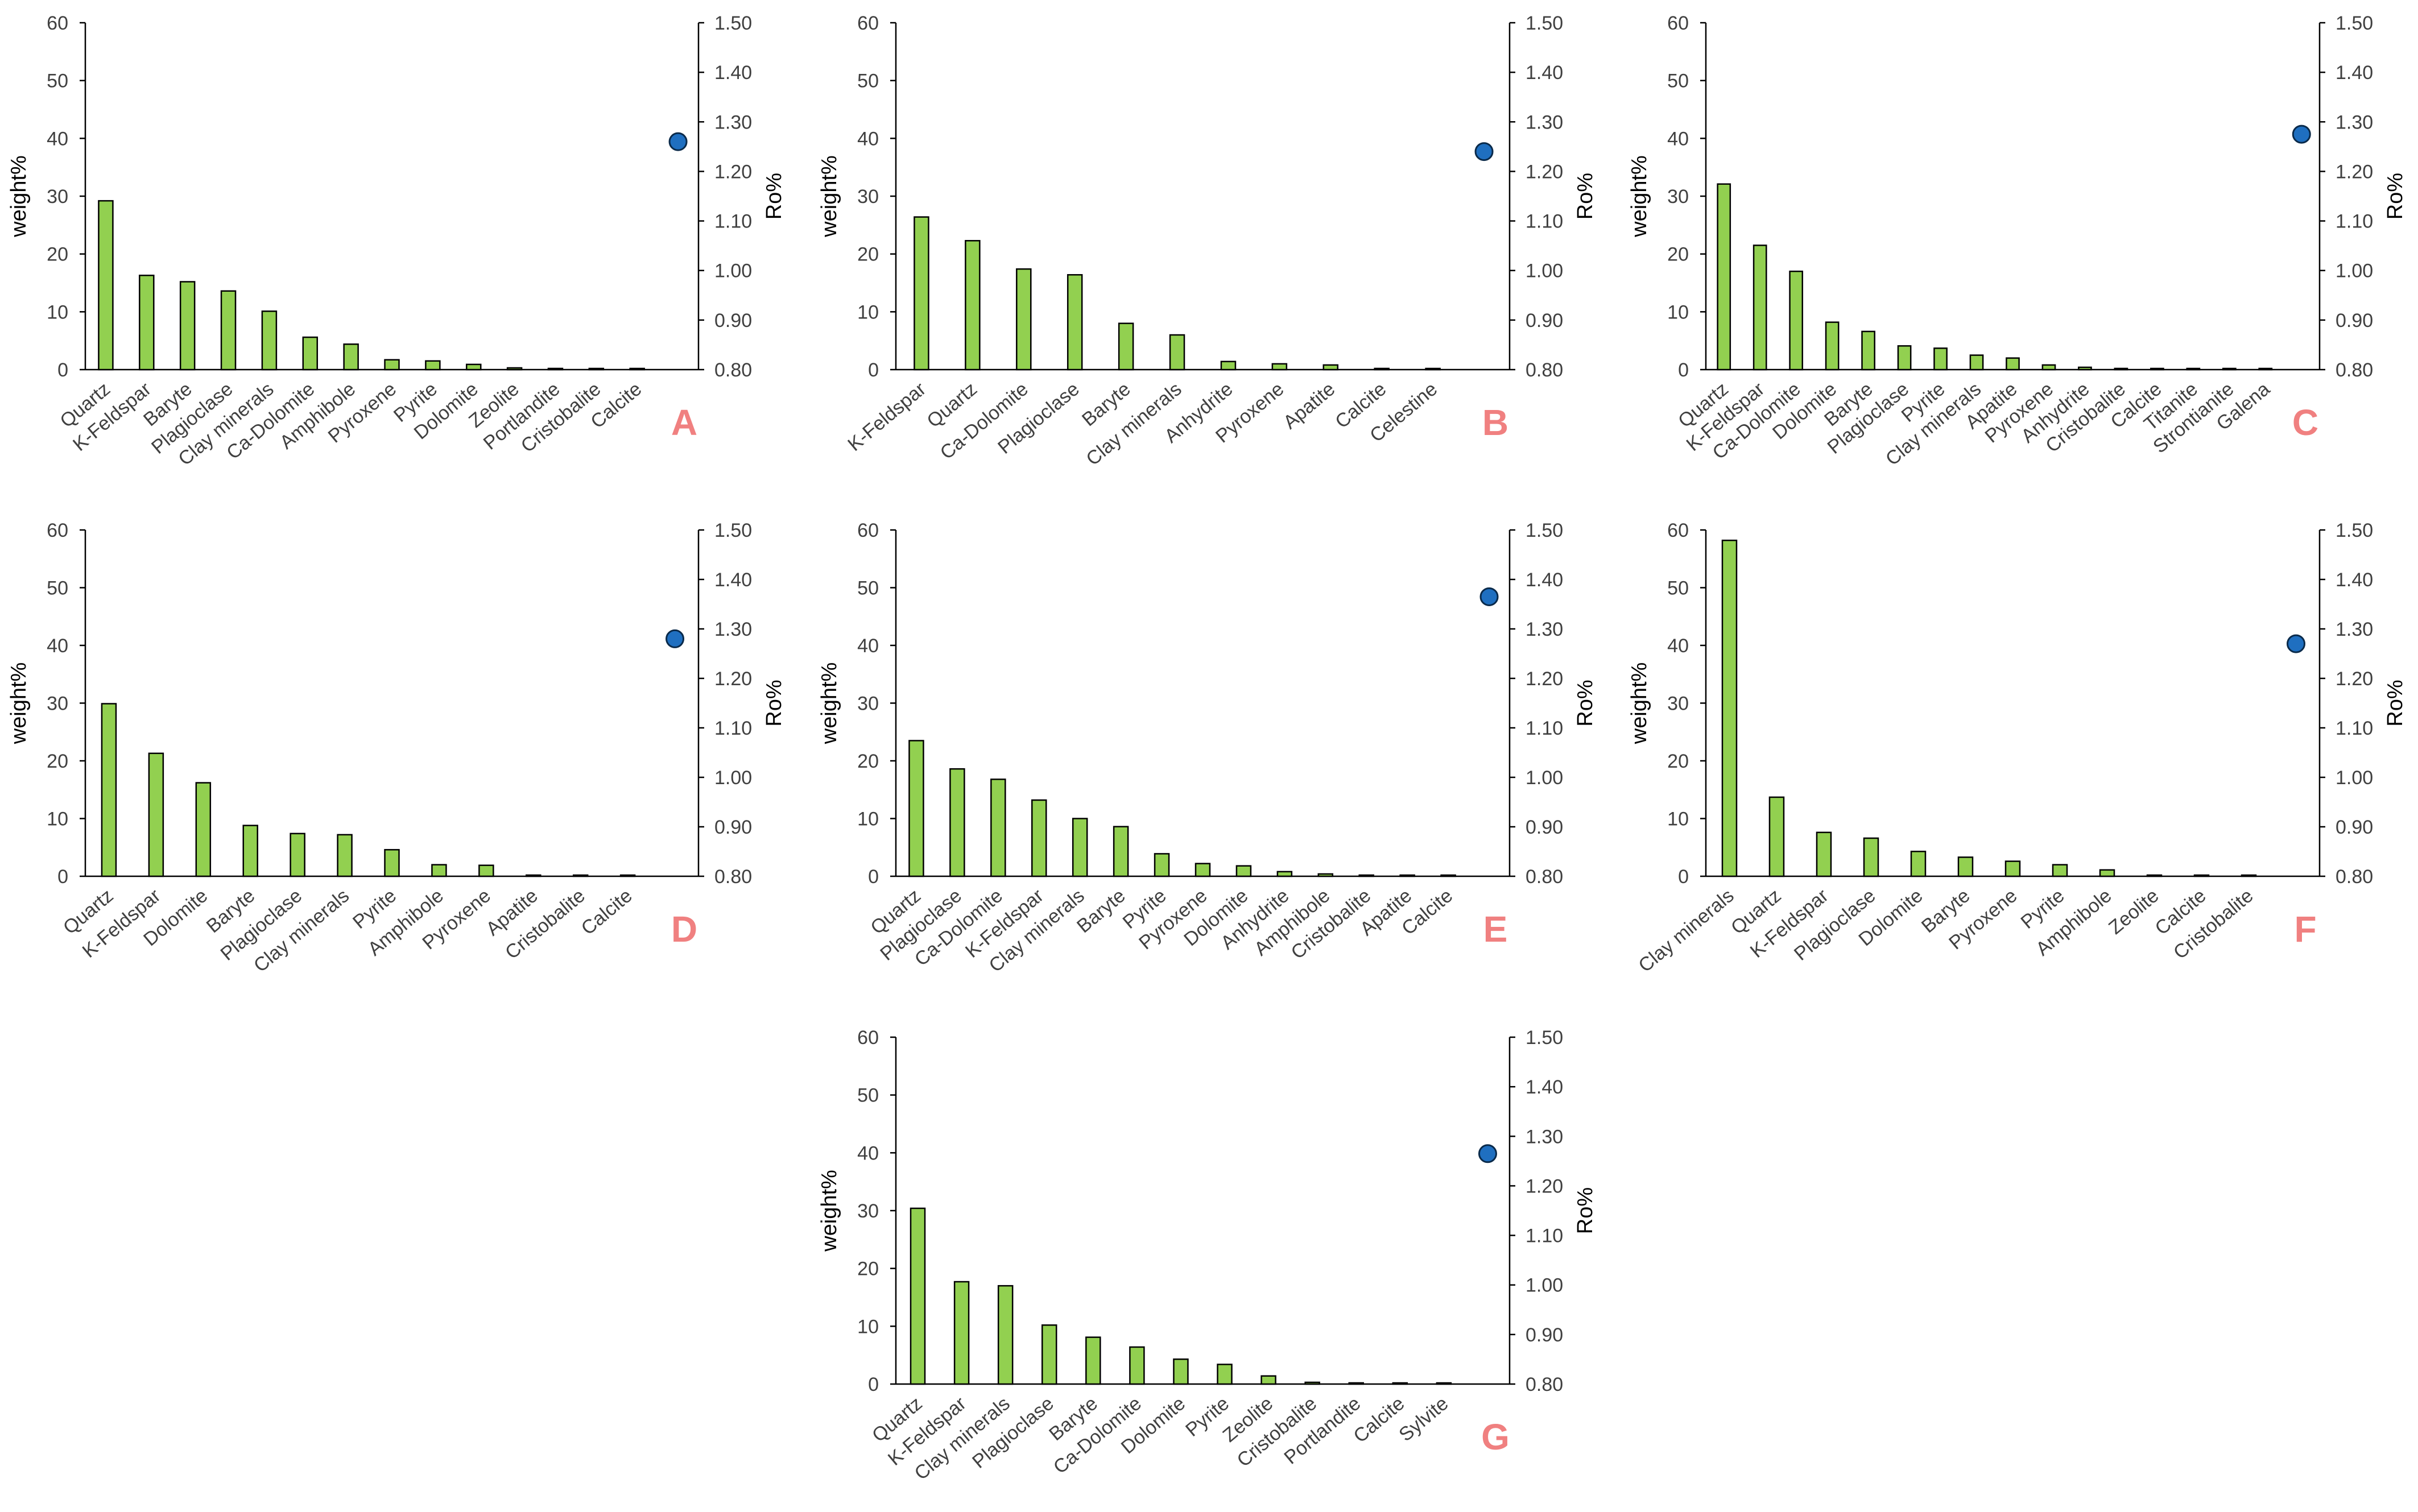 Image resolution: width=2418 pixels, height=1512 pixels. What do you see at coordinates (1496, 1436) in the screenshot?
I see `panel-letter: G` at bounding box center [1496, 1436].